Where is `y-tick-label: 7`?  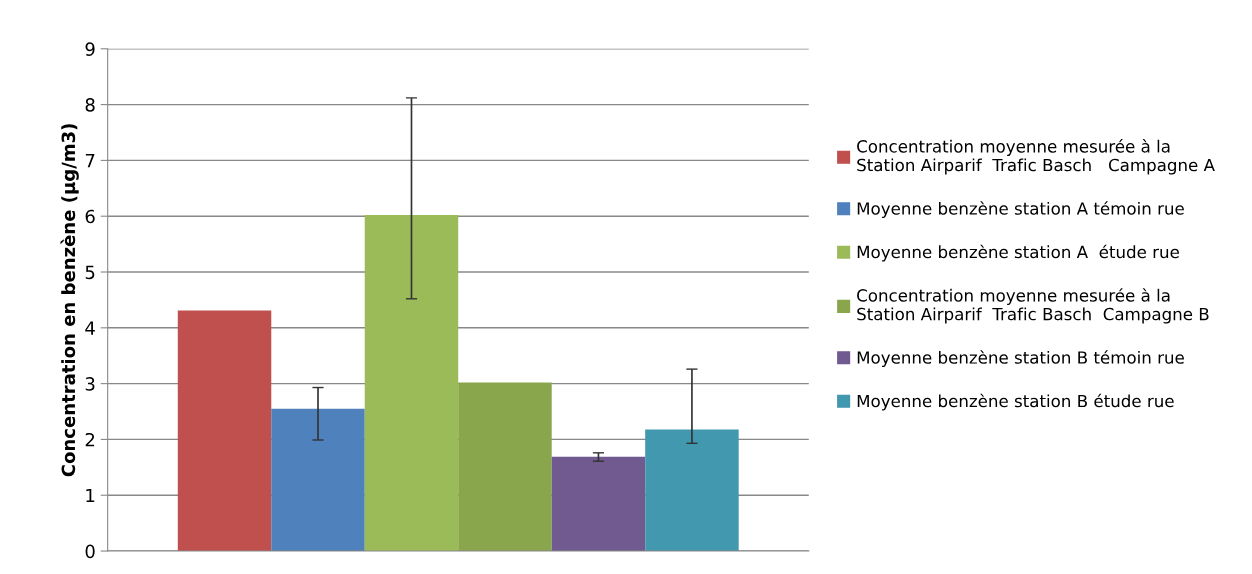 y-tick-label: 7 is located at coordinates (90, 161).